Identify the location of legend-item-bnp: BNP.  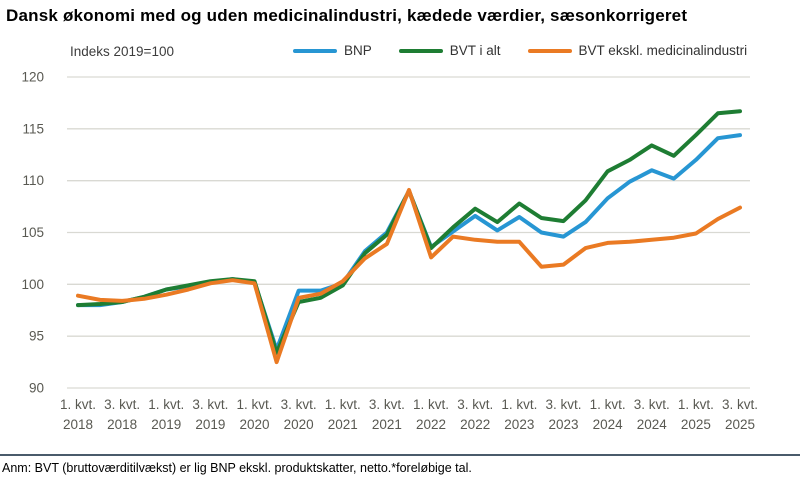
(332, 50).